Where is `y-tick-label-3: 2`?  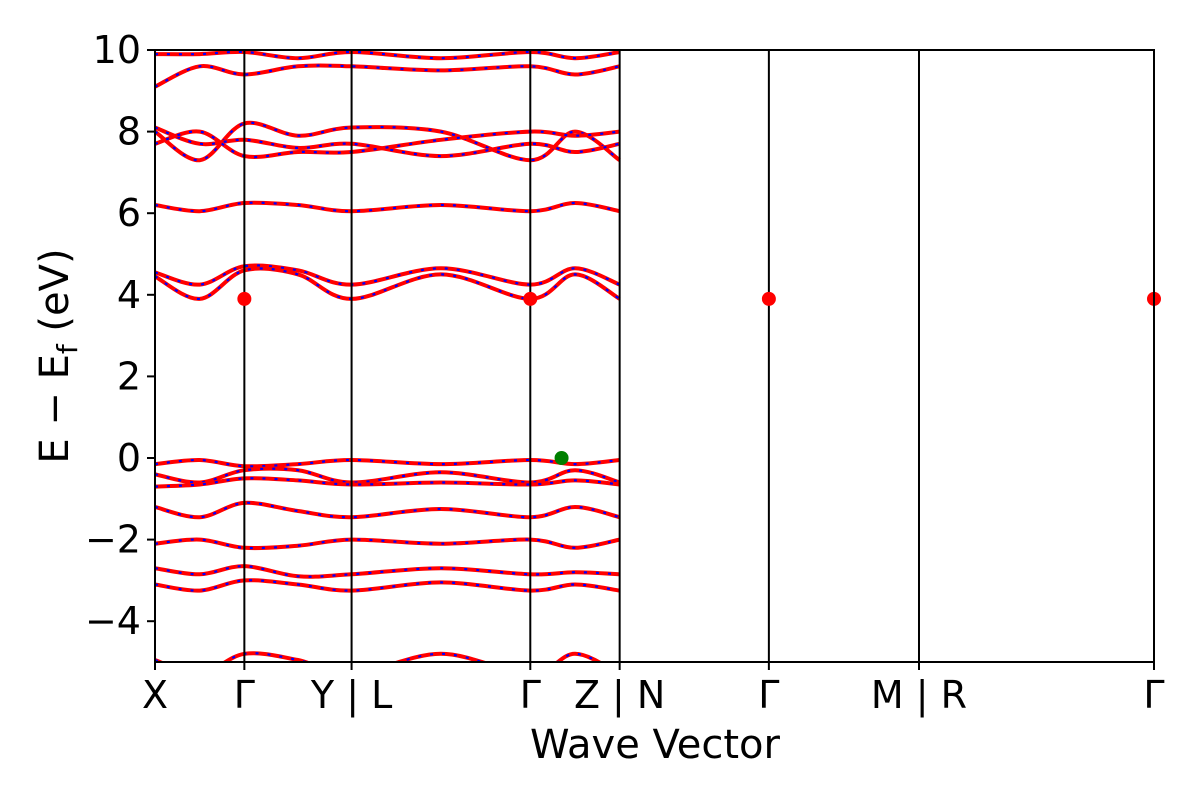
y-tick-label-3: 2 is located at coordinates (129, 376).